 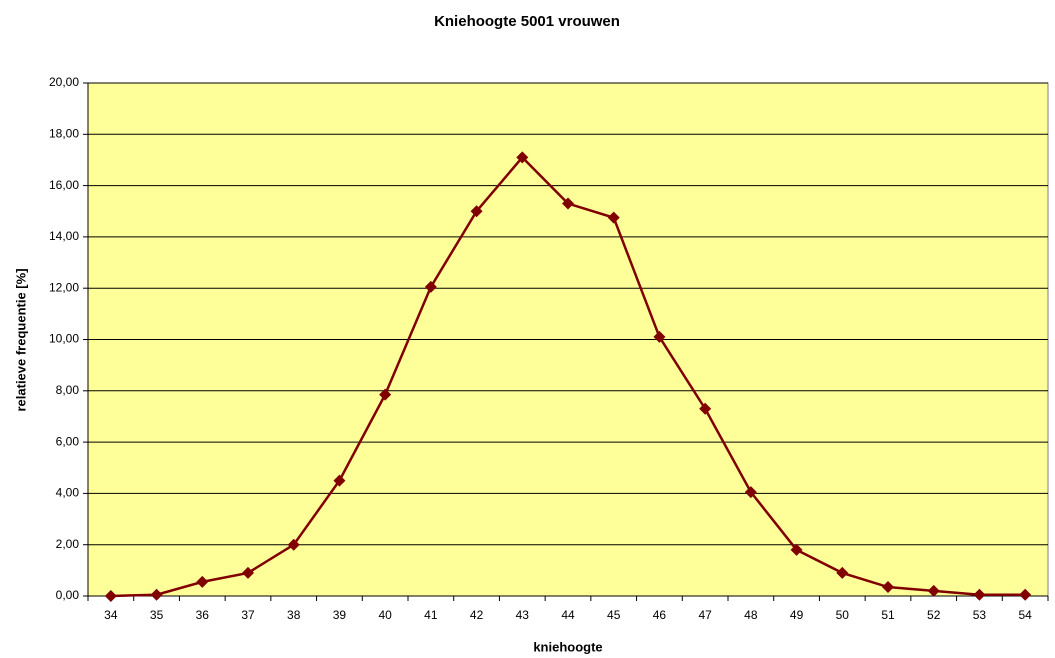 I want to click on x-tick-label: 47, so click(x=705, y=615).